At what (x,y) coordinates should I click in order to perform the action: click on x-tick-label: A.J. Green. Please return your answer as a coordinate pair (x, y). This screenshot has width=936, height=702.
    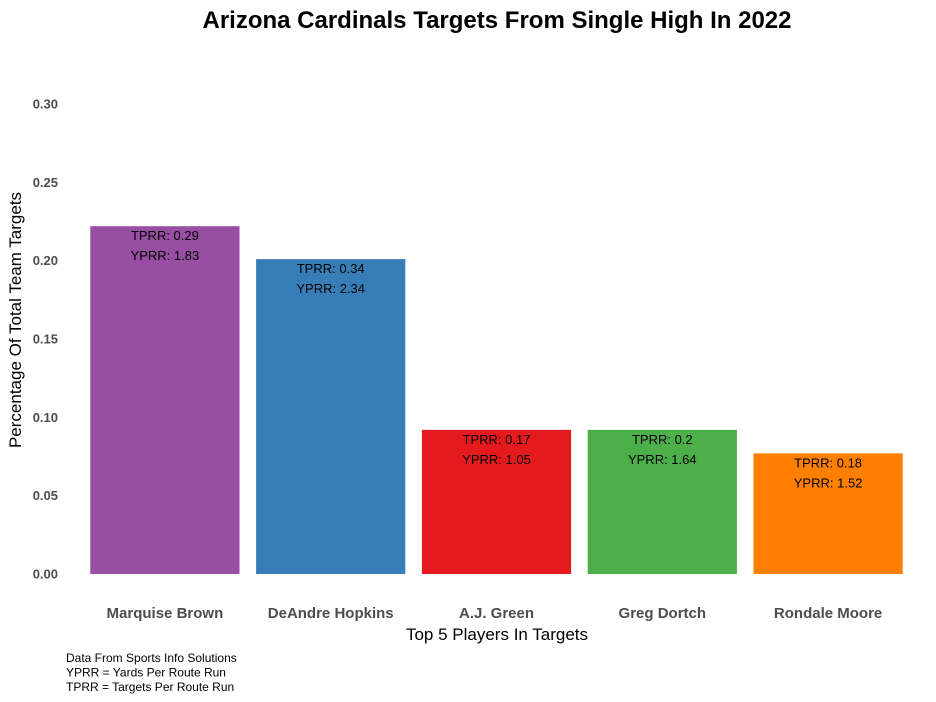
    Looking at the image, I should click on (496, 613).